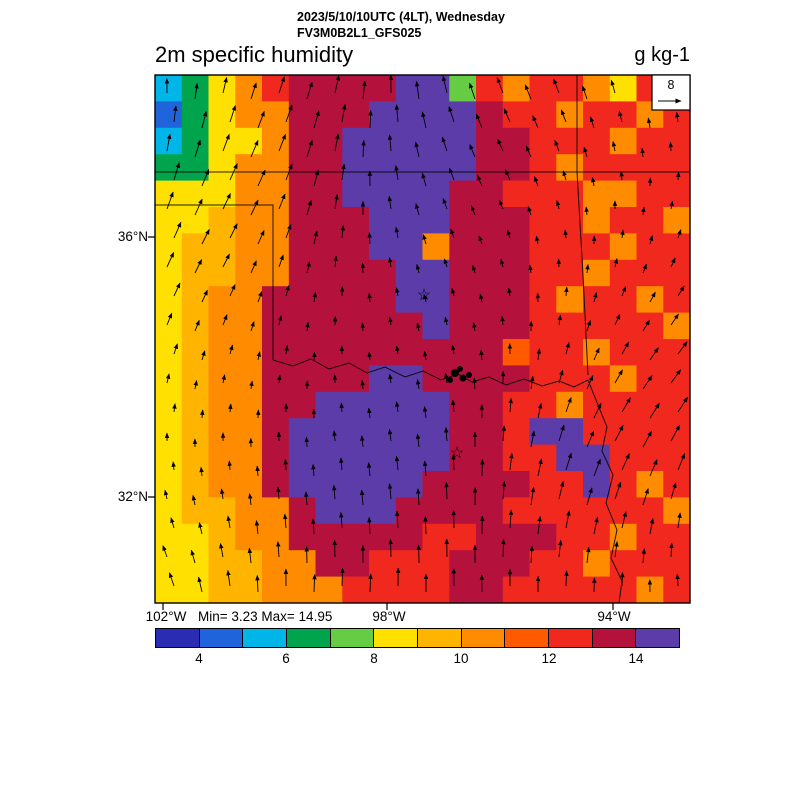  Describe the element at coordinates (417, 638) in the screenshot. I see `colorbar` at that location.